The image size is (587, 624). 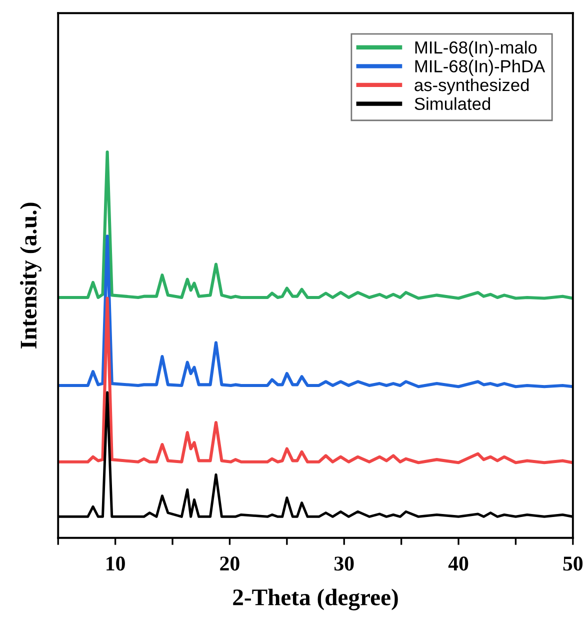 I want to click on legend-label: Simulated, so click(x=452, y=103).